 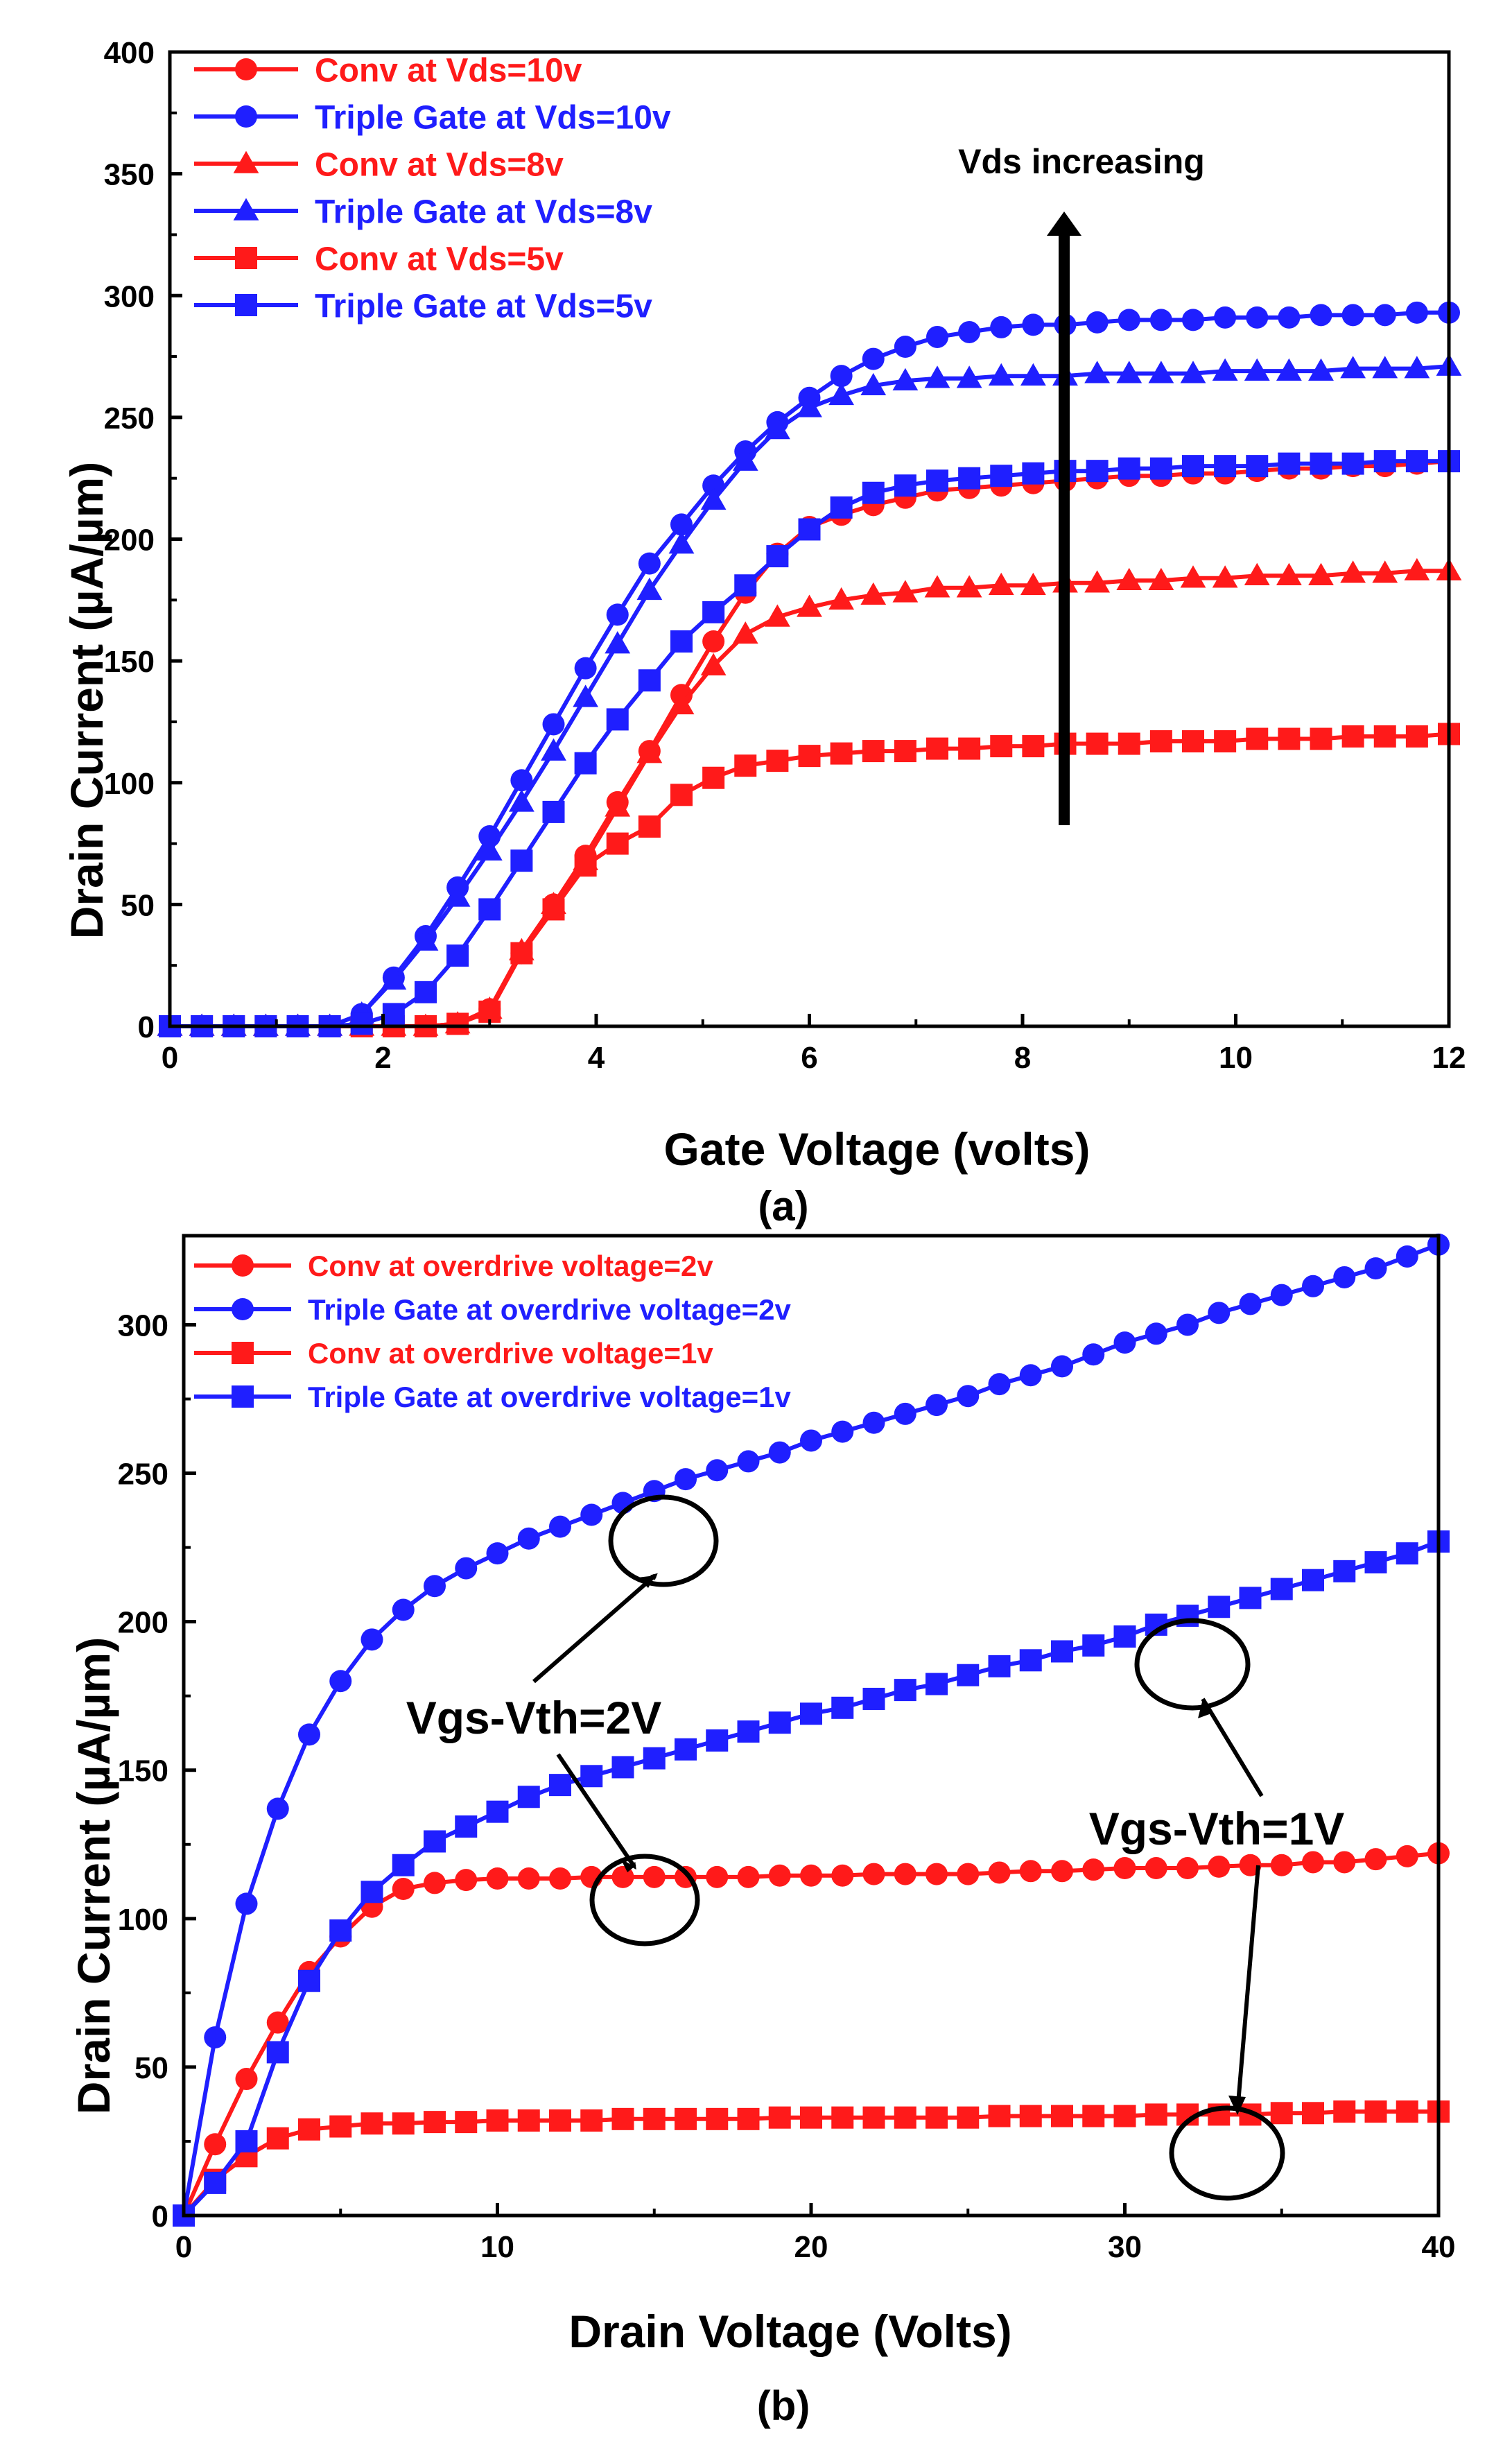 What do you see at coordinates (160, 2217) in the screenshot?
I see `y-tick-label-1-0: 0` at bounding box center [160, 2217].